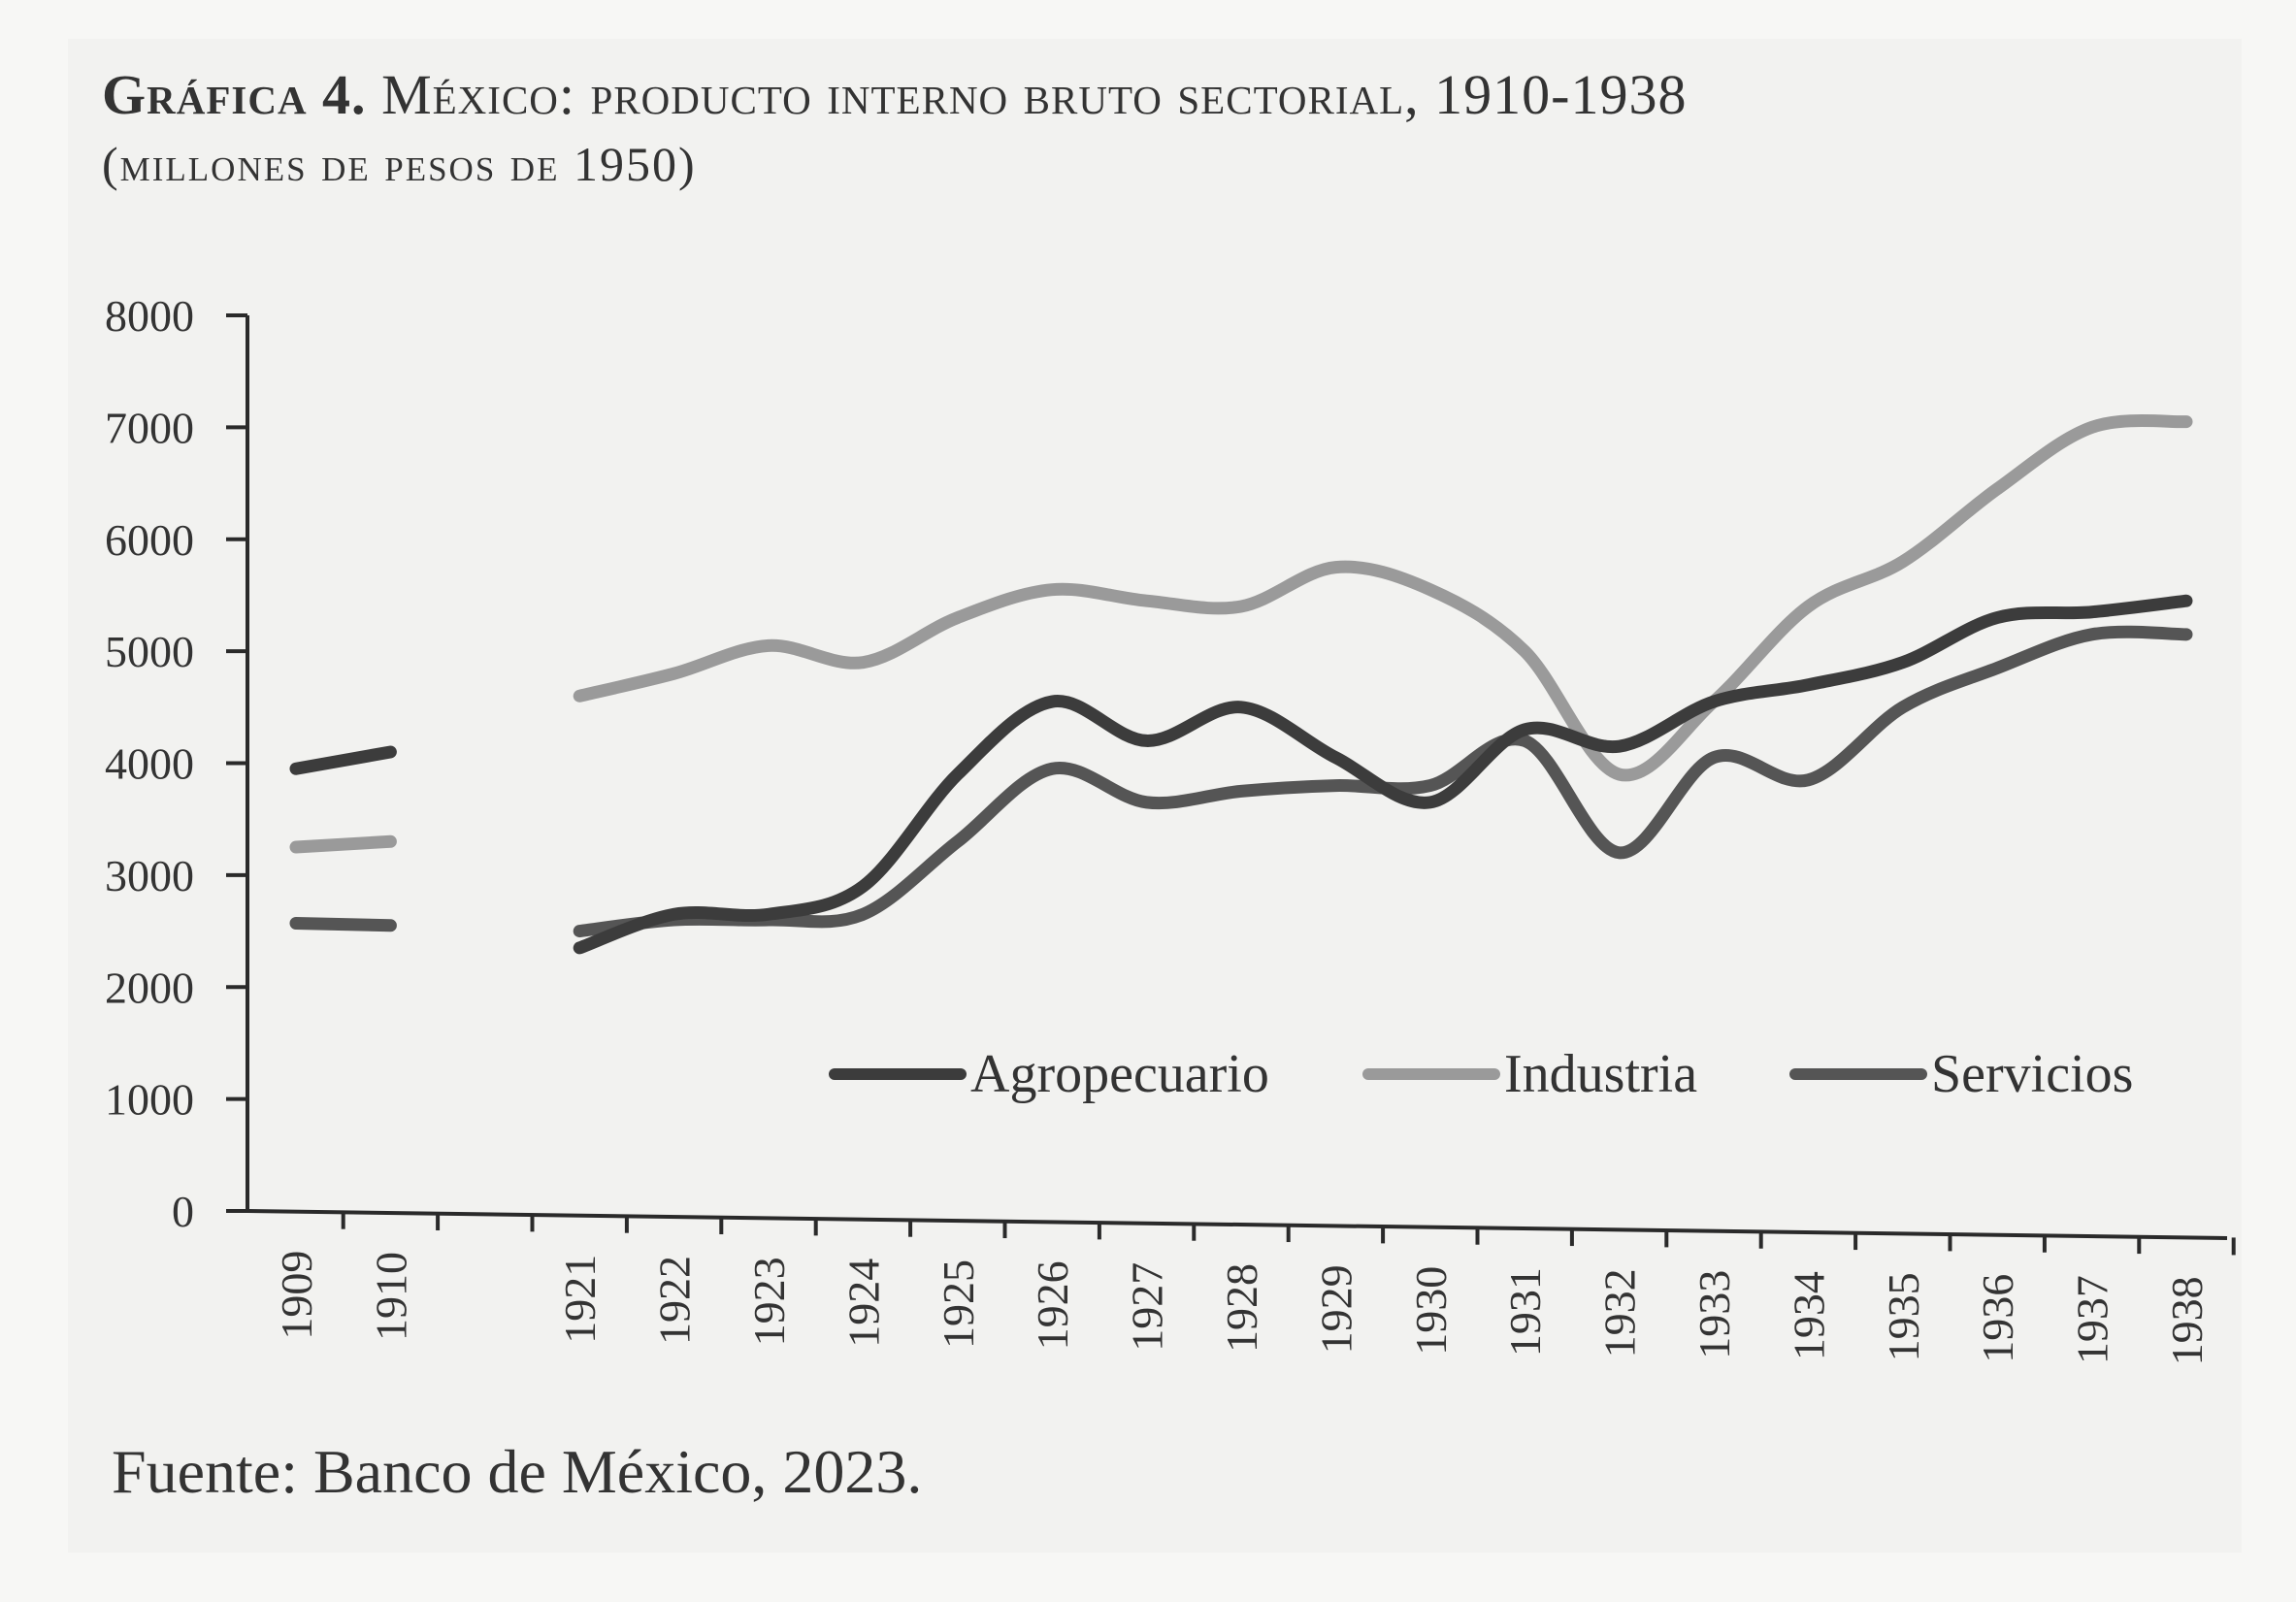 The image size is (2296, 1602). What do you see at coordinates (517, 1471) in the screenshot?
I see `source-note: Fuente: Banco de México, 2023.` at bounding box center [517, 1471].